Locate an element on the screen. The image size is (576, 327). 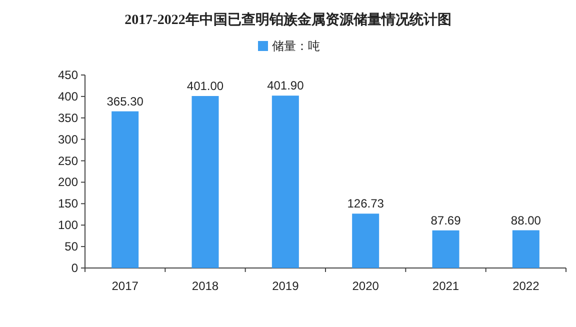
x-tick-label: 2020 is located at coordinates (366, 286).